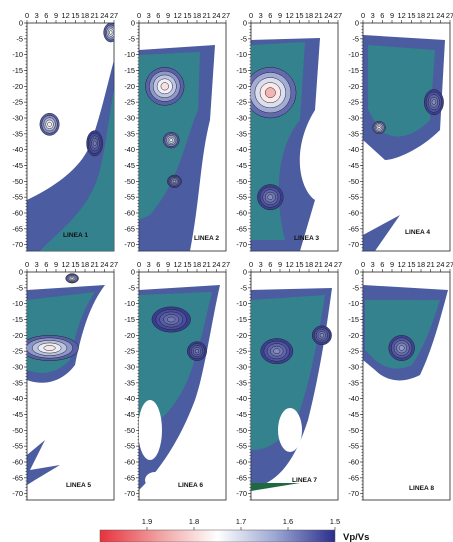  I want to click on panel-8-anomalies, so click(401, 348).